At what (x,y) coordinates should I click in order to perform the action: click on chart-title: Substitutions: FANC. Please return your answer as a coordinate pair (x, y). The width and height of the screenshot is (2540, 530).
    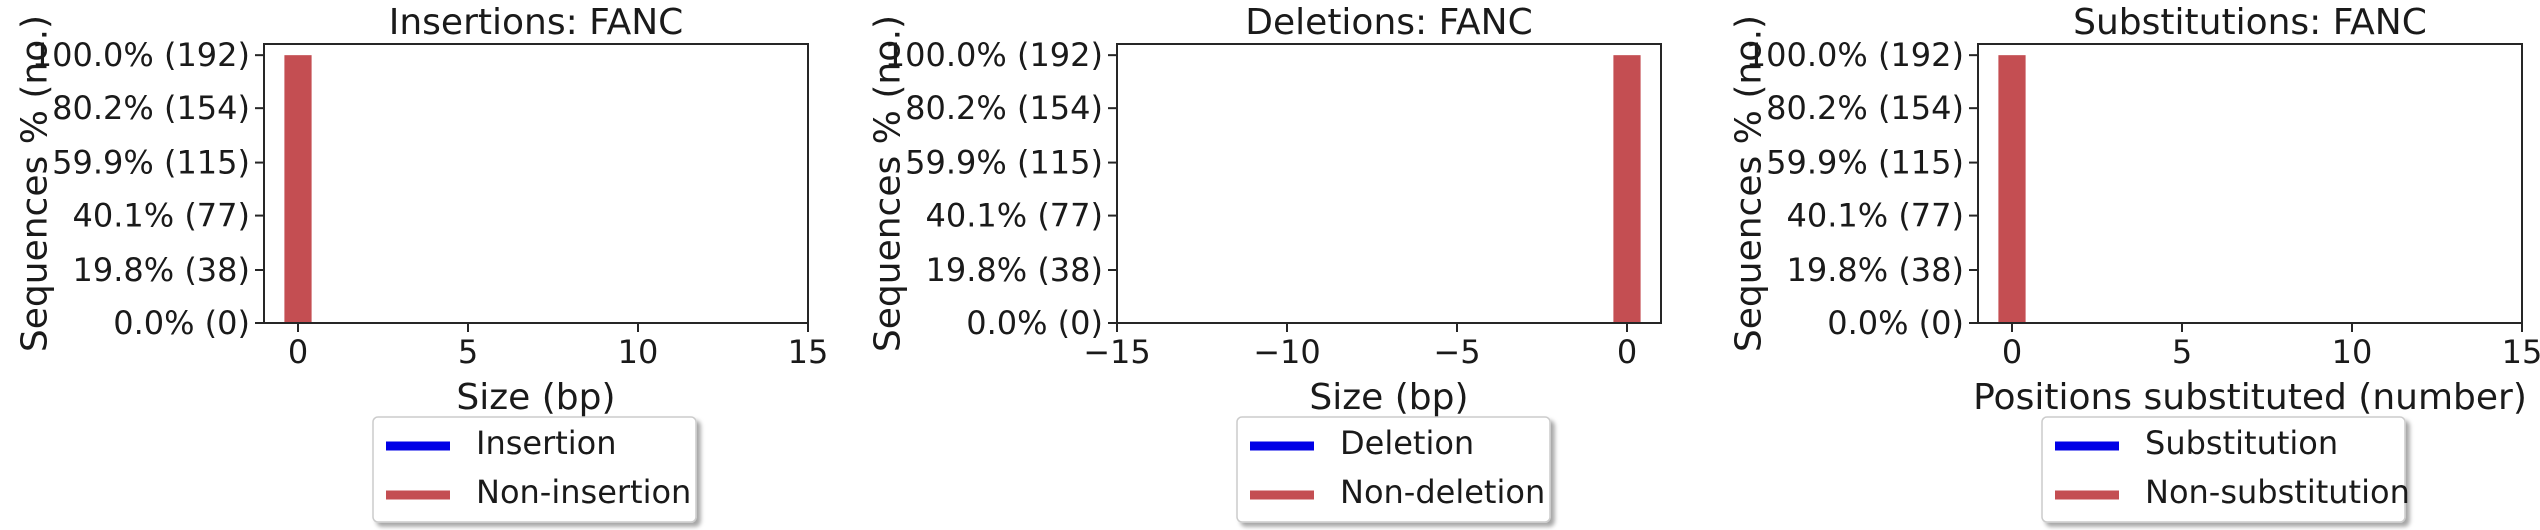
    Looking at the image, I should click on (2250, 22).